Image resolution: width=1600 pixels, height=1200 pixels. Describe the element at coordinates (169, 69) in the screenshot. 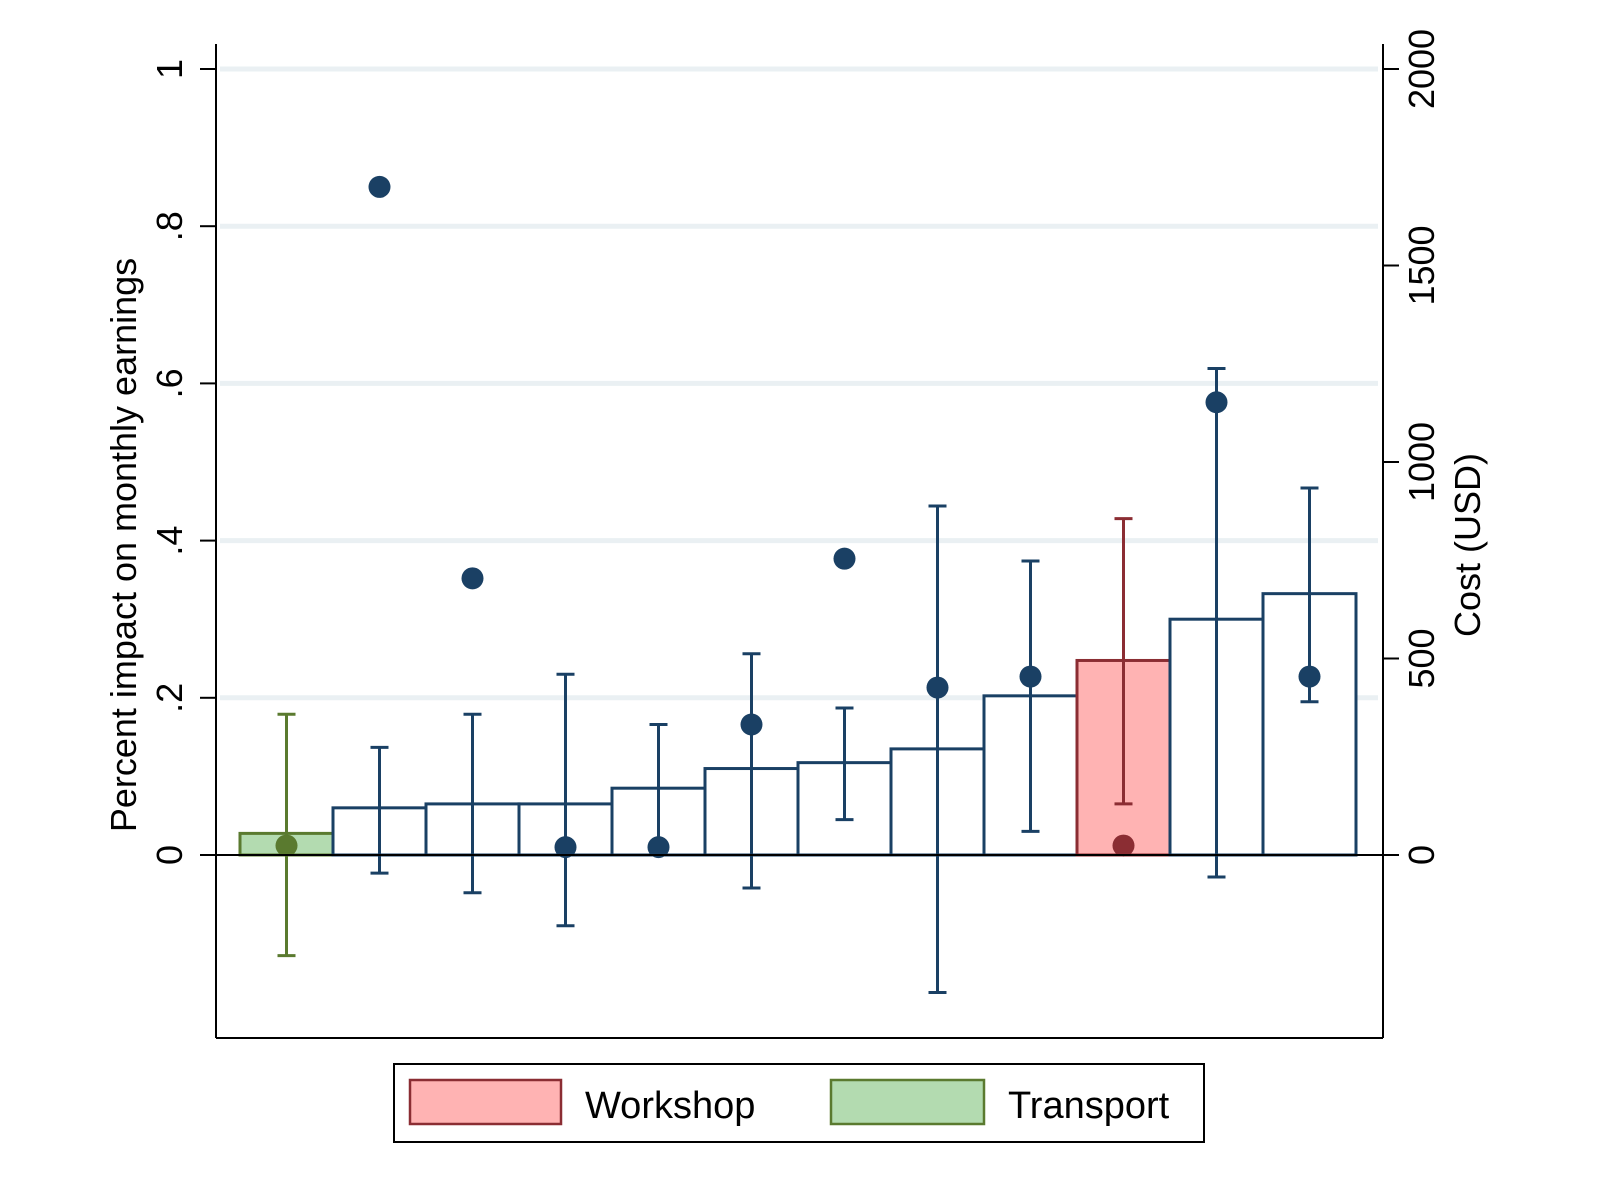

I see `left-tick-label: 1` at that location.